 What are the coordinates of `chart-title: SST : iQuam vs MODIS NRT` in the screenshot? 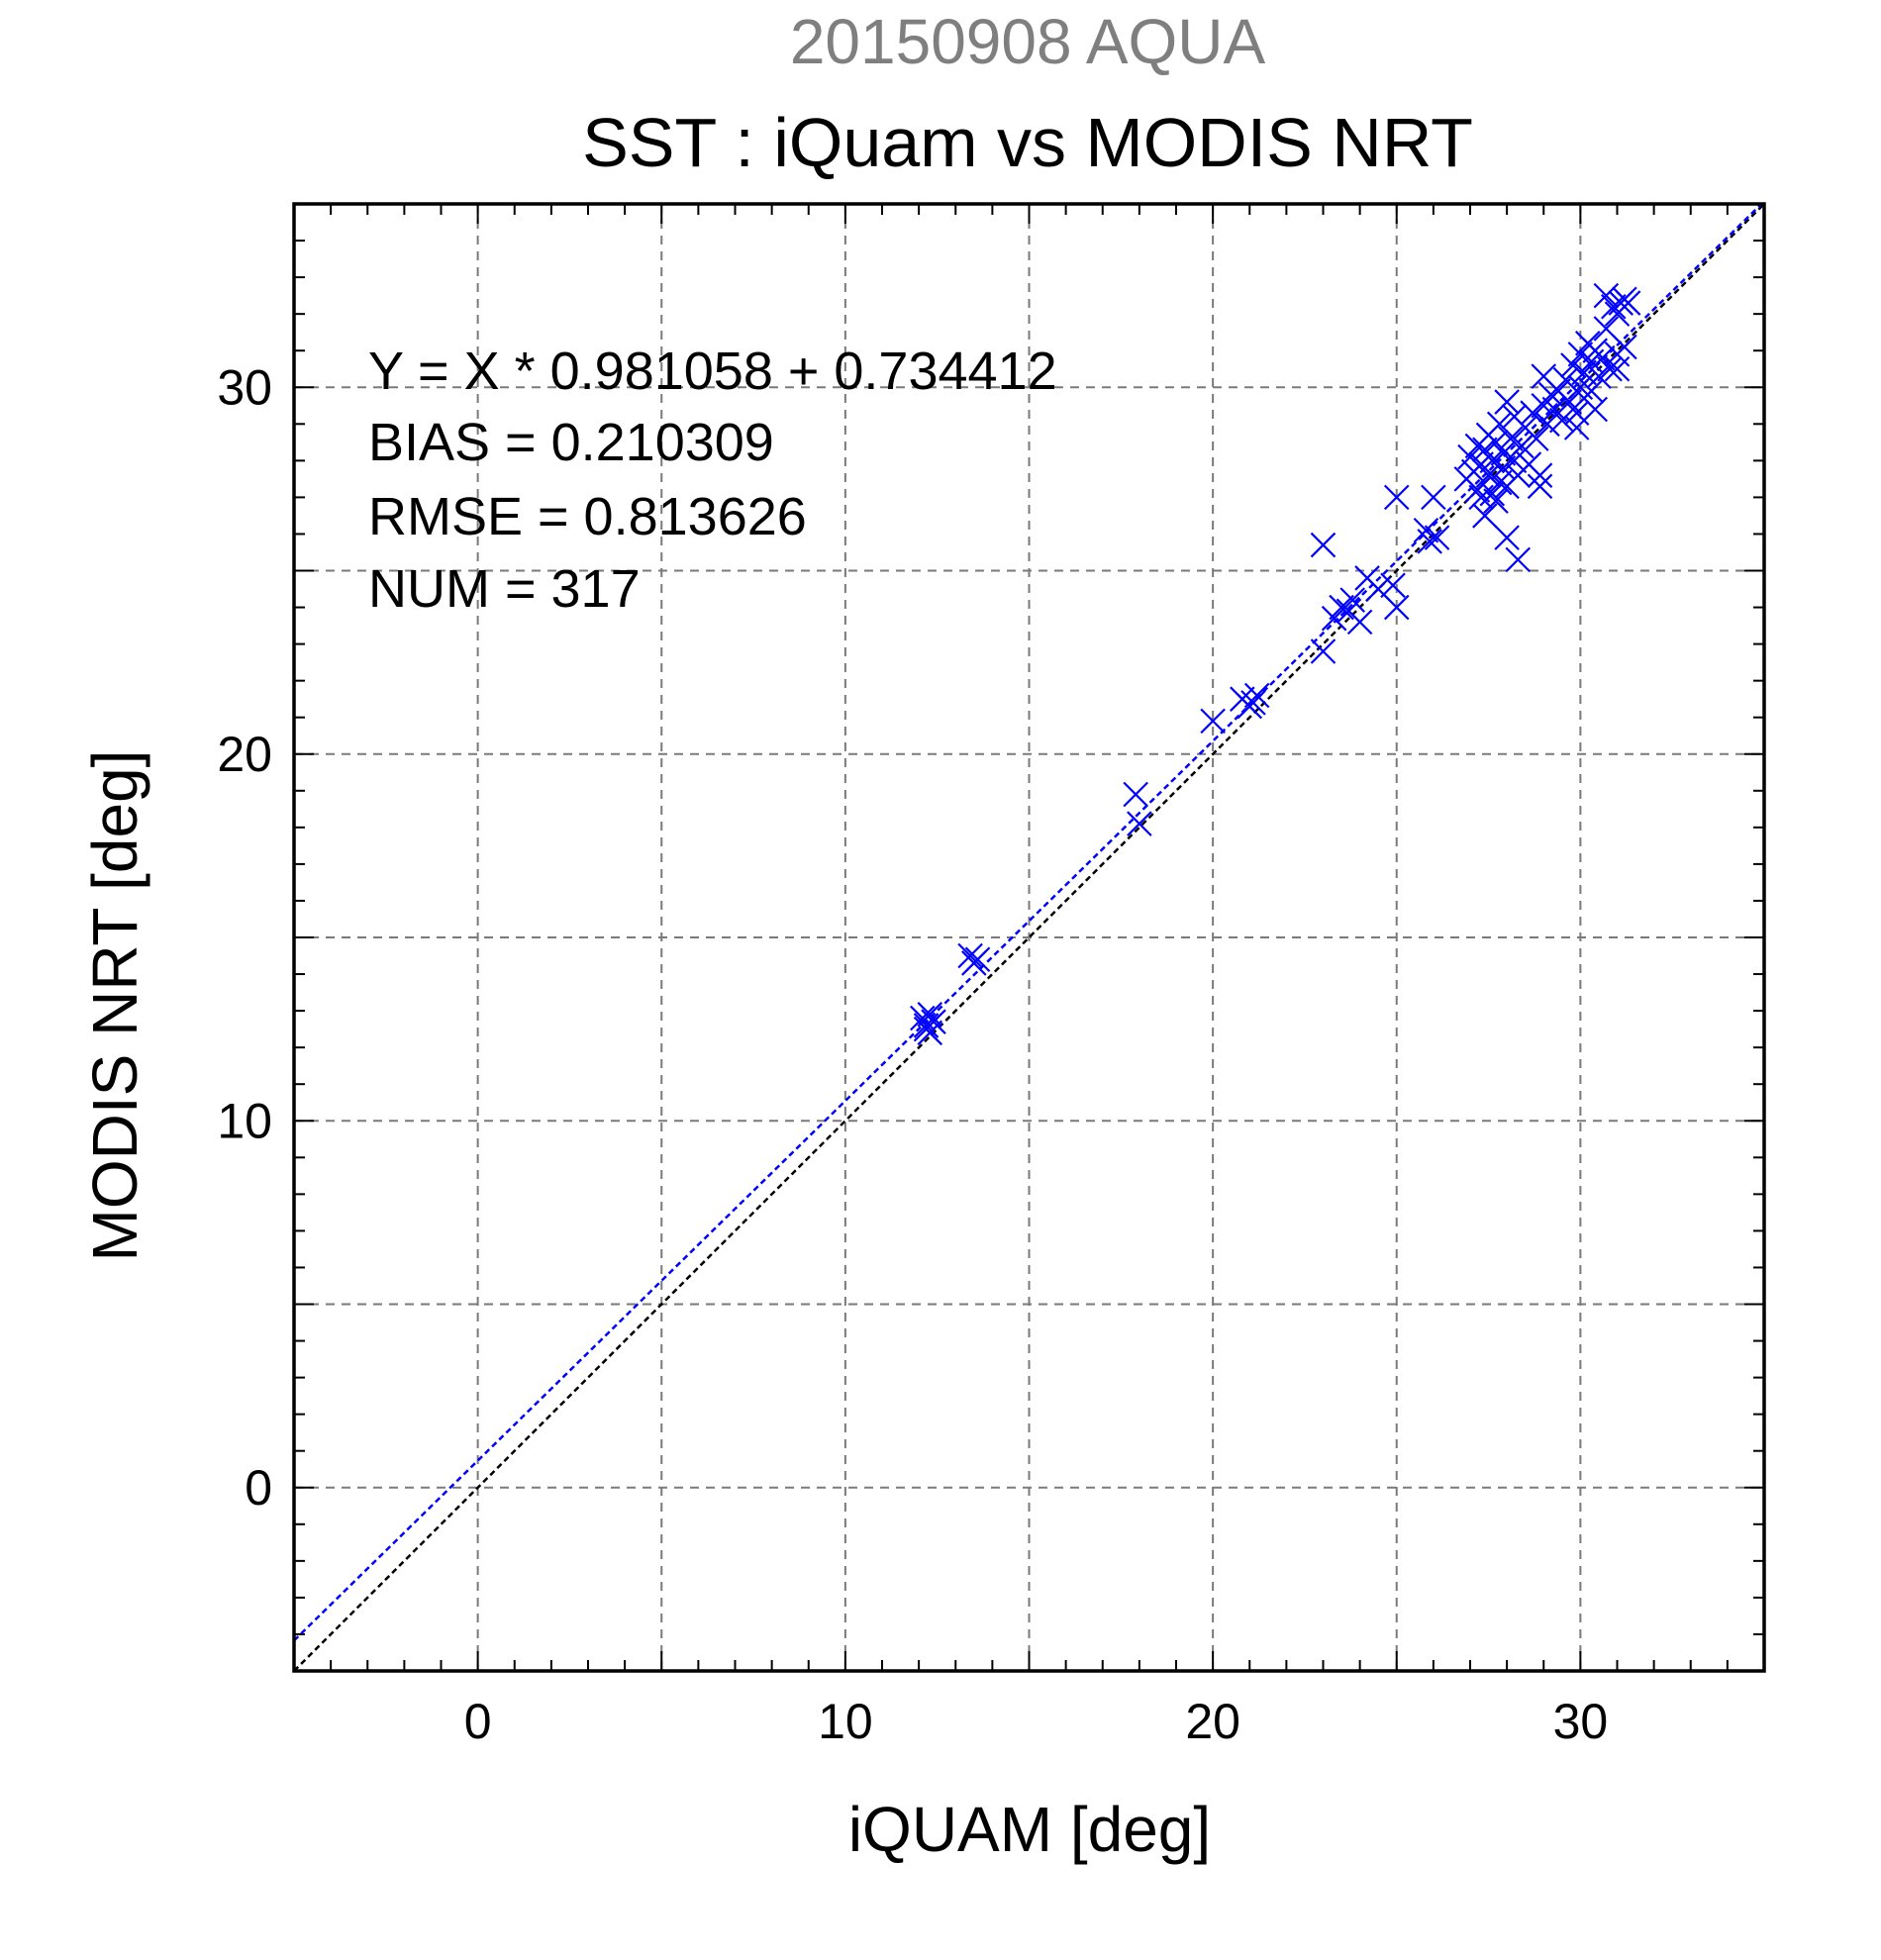 It's located at (1027, 142).